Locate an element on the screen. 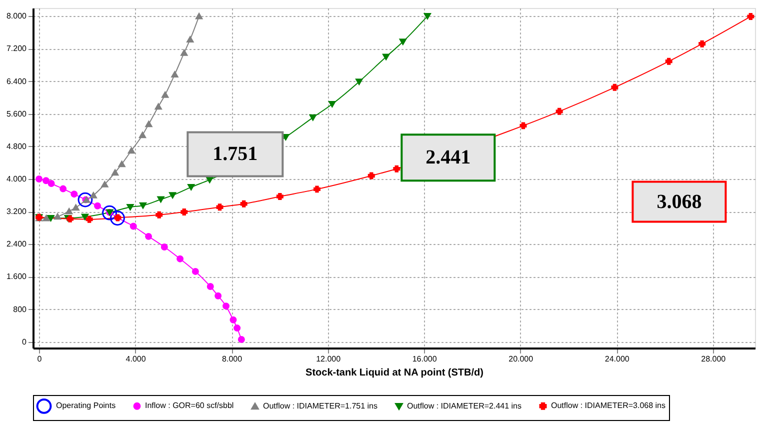 The width and height of the screenshot is (766, 444). legend-label: Inflow : GOR=60 scf/sbbl is located at coordinates (189, 405).